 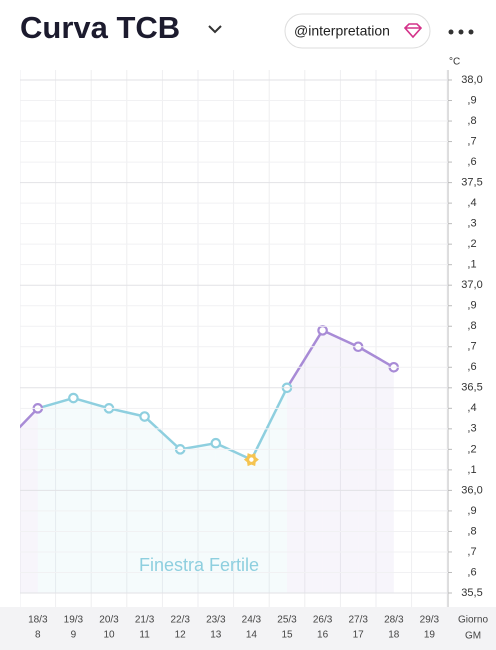 I want to click on x-tick-label: 23/3, so click(x=216, y=620).